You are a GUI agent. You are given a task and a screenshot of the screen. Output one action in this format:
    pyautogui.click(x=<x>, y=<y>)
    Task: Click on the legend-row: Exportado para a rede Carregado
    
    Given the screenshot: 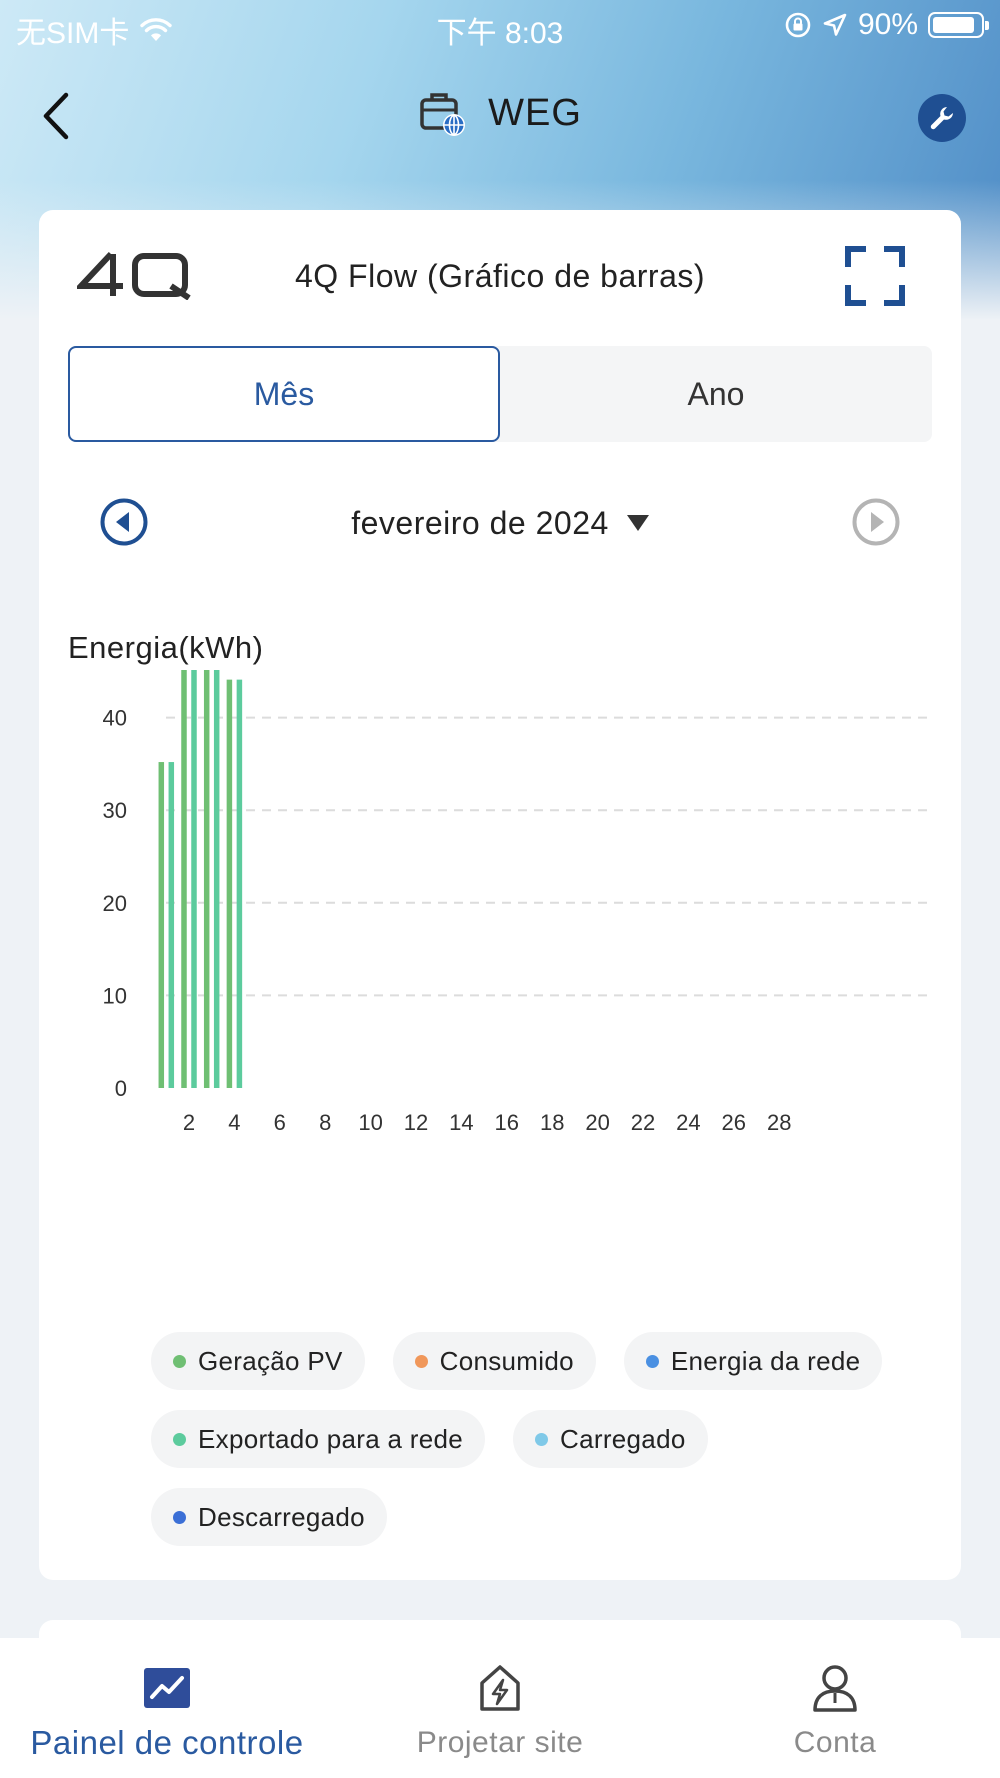 What is the action you would take?
    pyautogui.click(x=541, y=1439)
    